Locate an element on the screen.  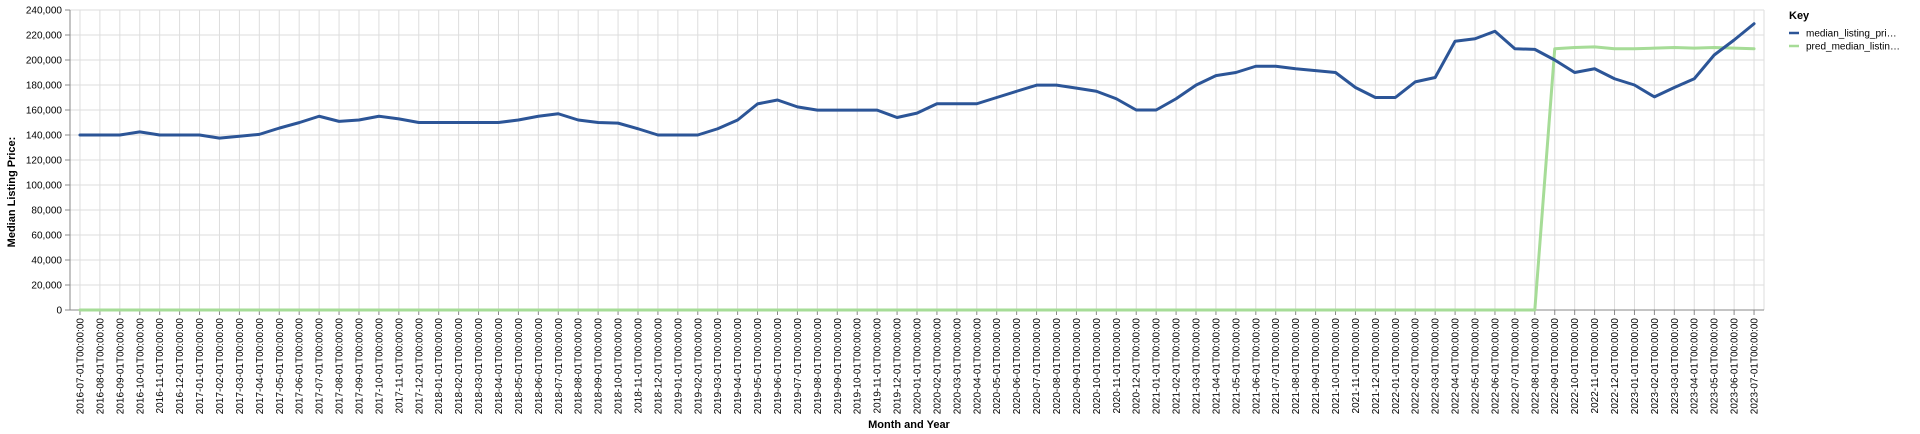
x-axis-title: Month and Year is located at coordinates (909, 425).